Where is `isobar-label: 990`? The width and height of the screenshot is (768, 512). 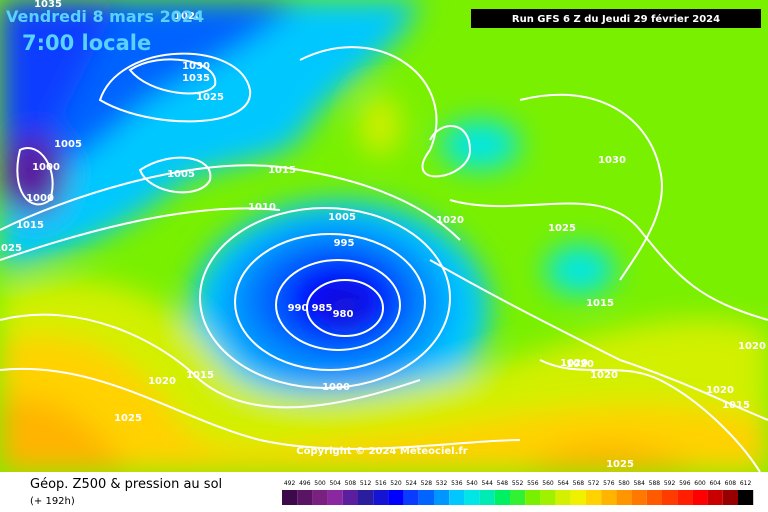
isobar-label: 990 is located at coordinates (298, 308).